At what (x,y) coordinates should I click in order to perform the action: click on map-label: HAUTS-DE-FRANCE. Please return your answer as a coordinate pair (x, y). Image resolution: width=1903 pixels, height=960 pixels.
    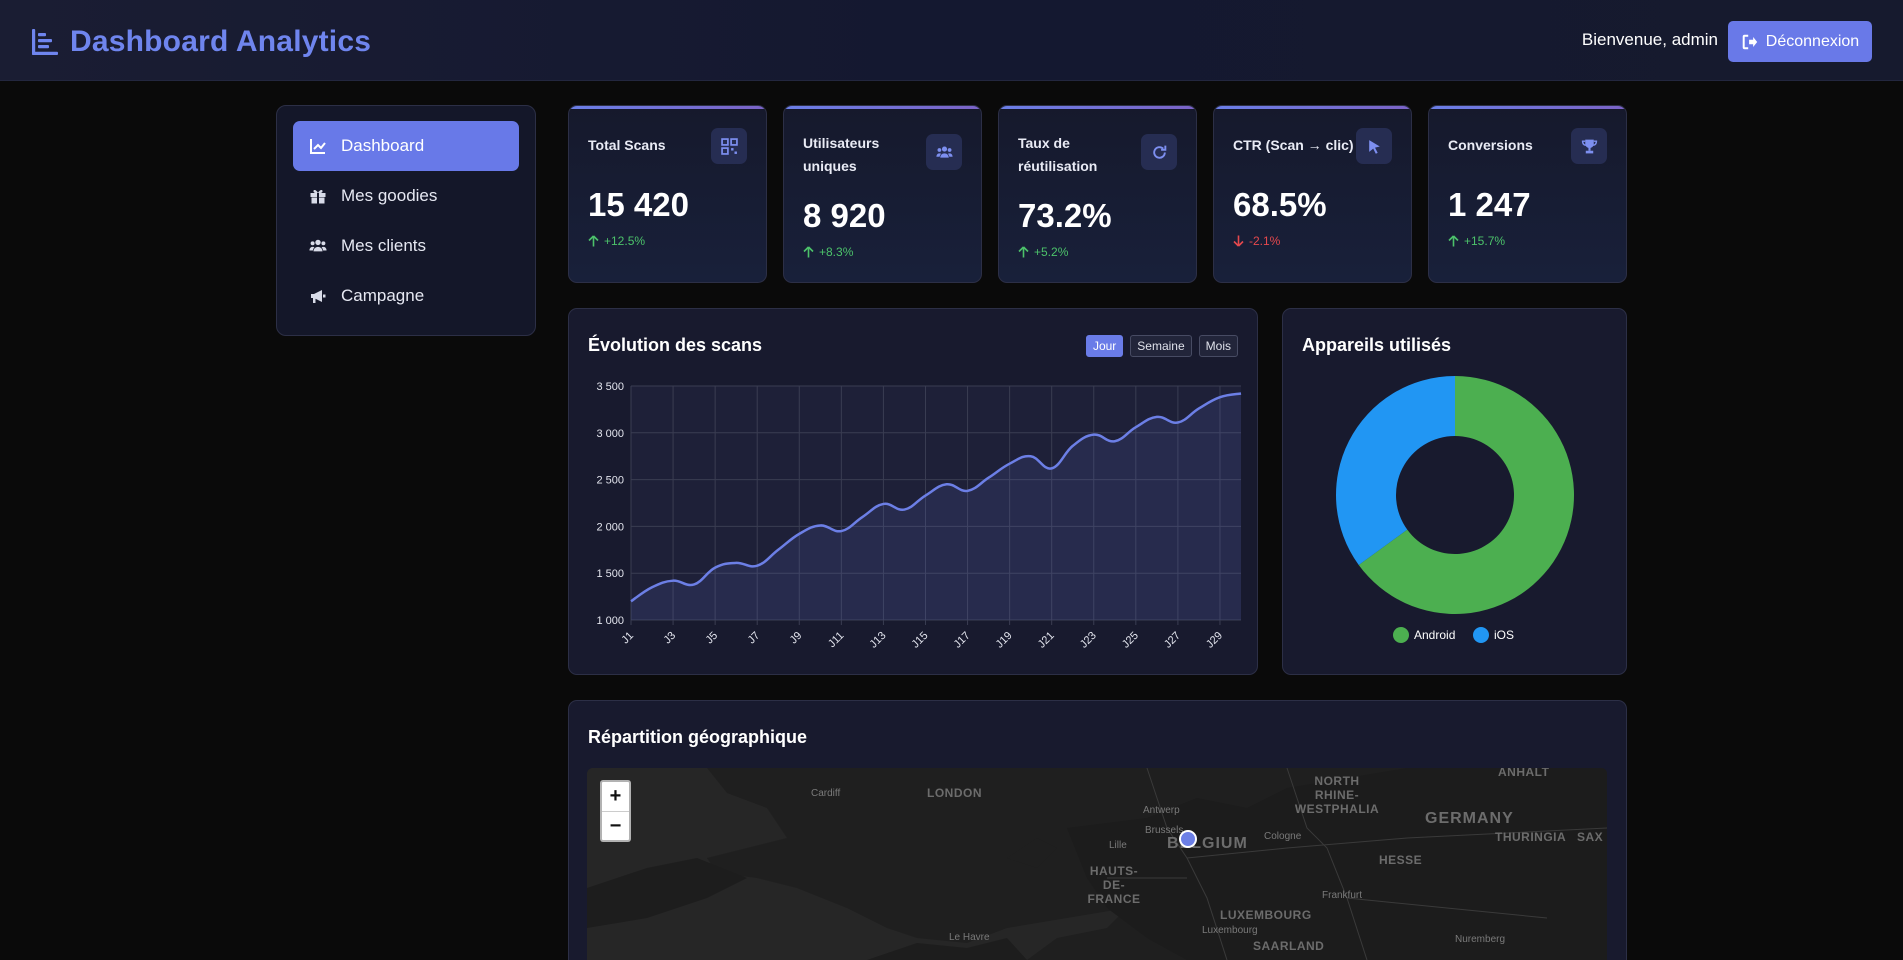
    Looking at the image, I should click on (1114, 885).